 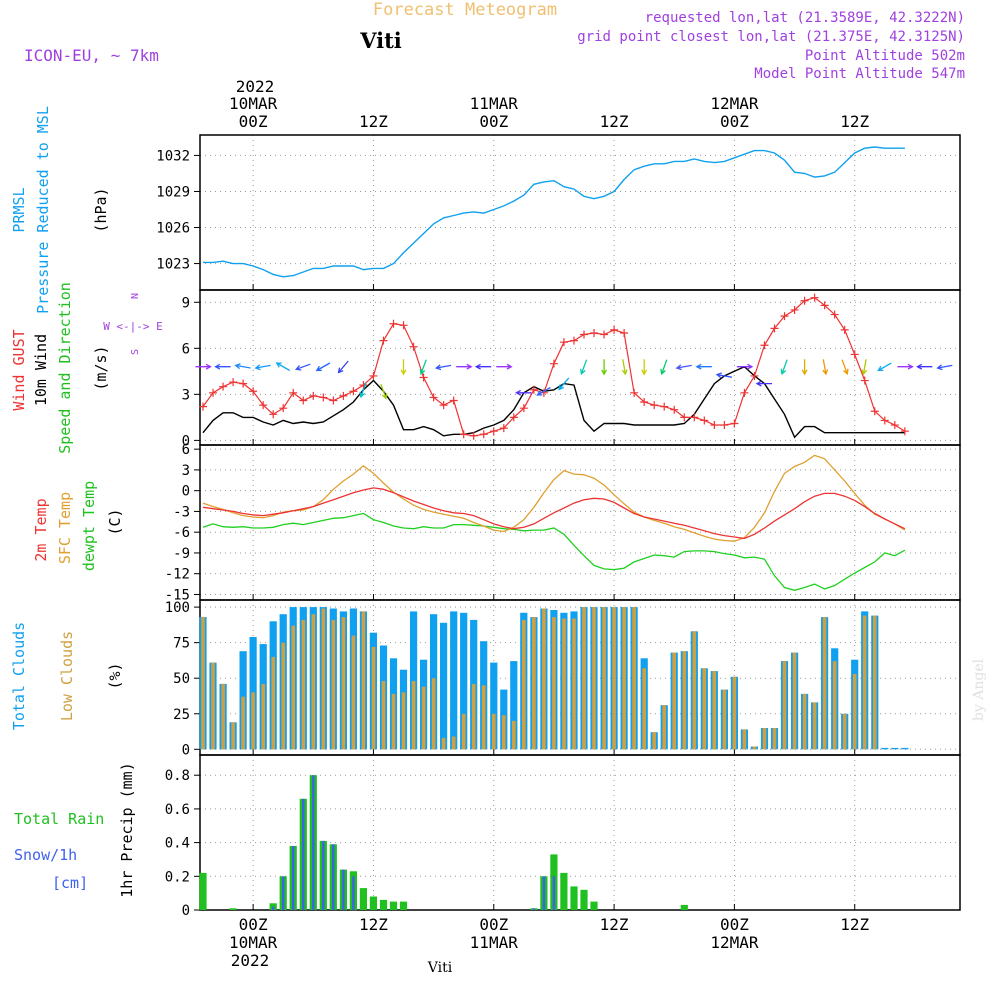 What do you see at coordinates (101, 209) in the screenshot?
I see `pressure-unit: (hPa)` at bounding box center [101, 209].